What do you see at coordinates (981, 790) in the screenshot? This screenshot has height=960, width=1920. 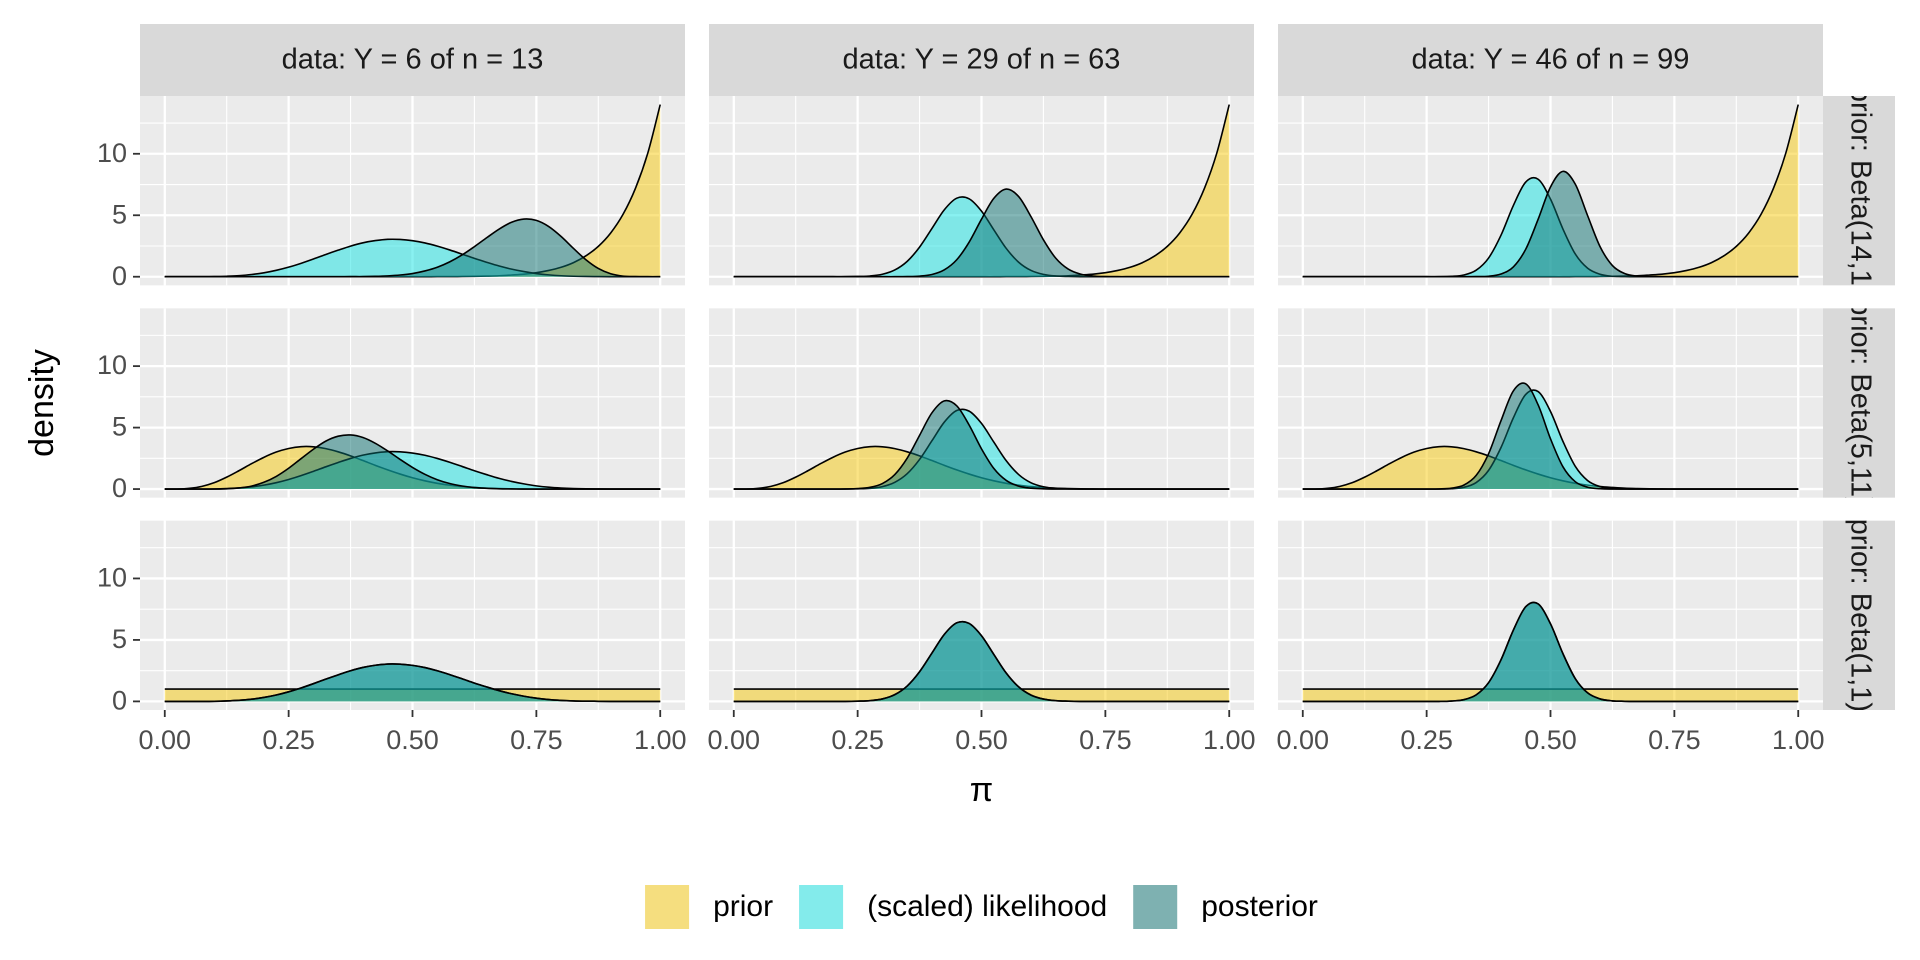 I see `x-axis-title: π` at bounding box center [981, 790].